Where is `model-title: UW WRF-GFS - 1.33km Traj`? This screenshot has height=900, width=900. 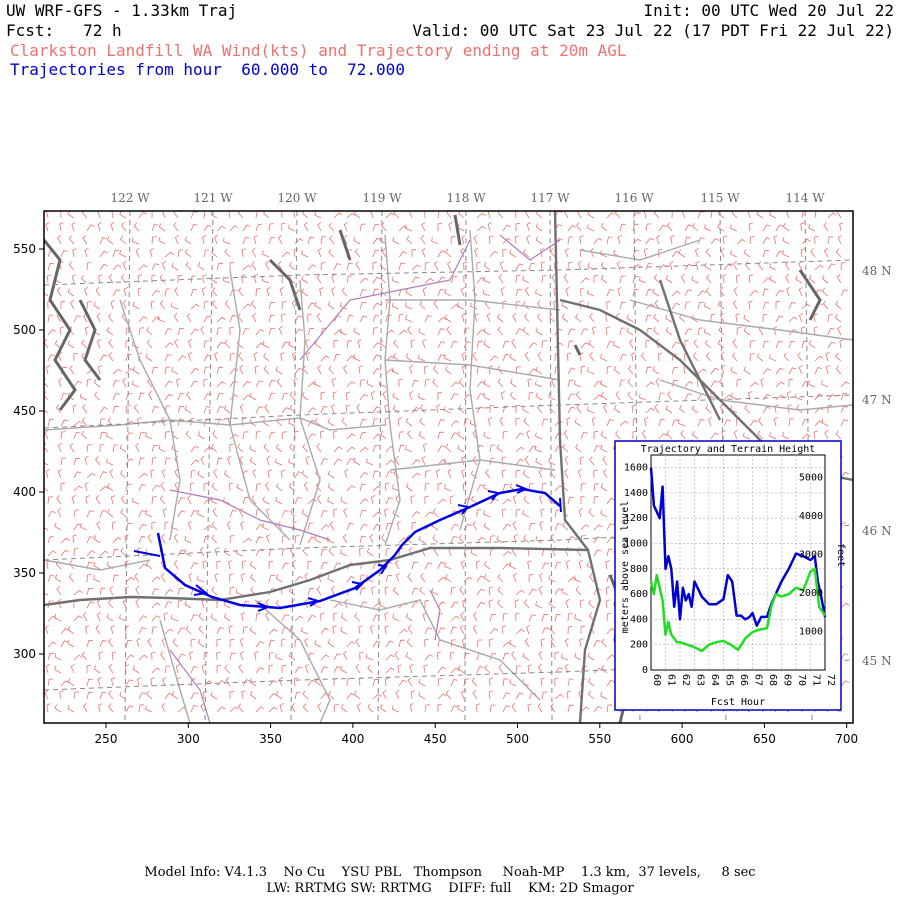 model-title: UW WRF-GFS - 1.33km Traj is located at coordinates (122, 10).